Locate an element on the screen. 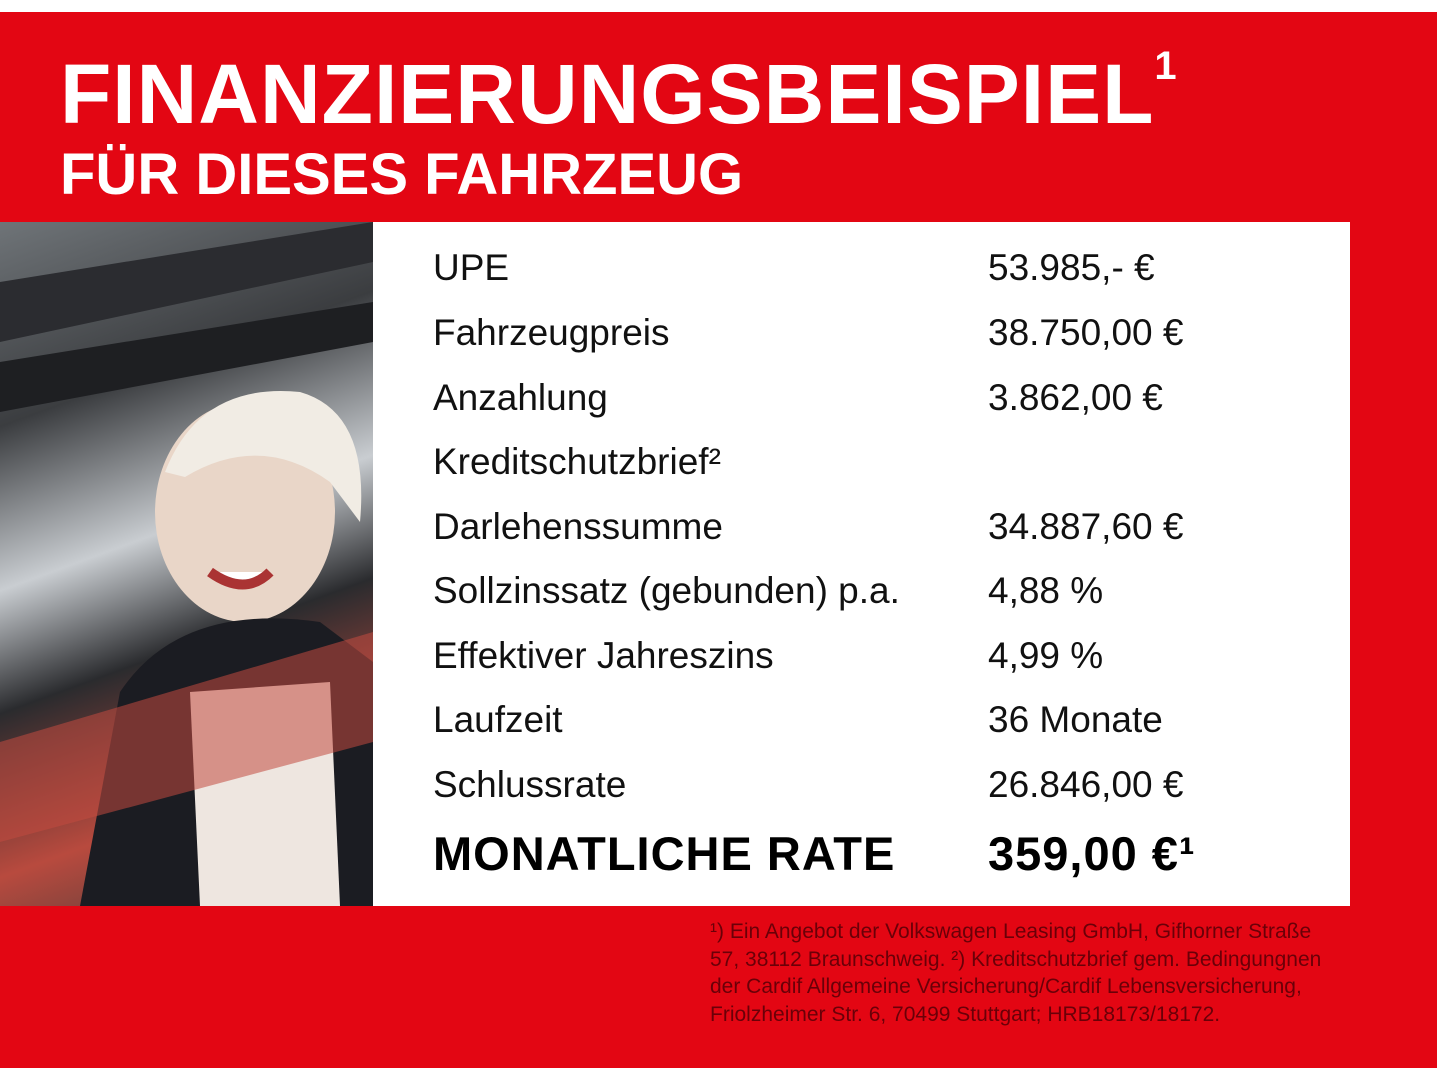 The height and width of the screenshot is (1080, 1440). title-text: FINANZIERUNGSBEISPIEL is located at coordinates (607, 94).